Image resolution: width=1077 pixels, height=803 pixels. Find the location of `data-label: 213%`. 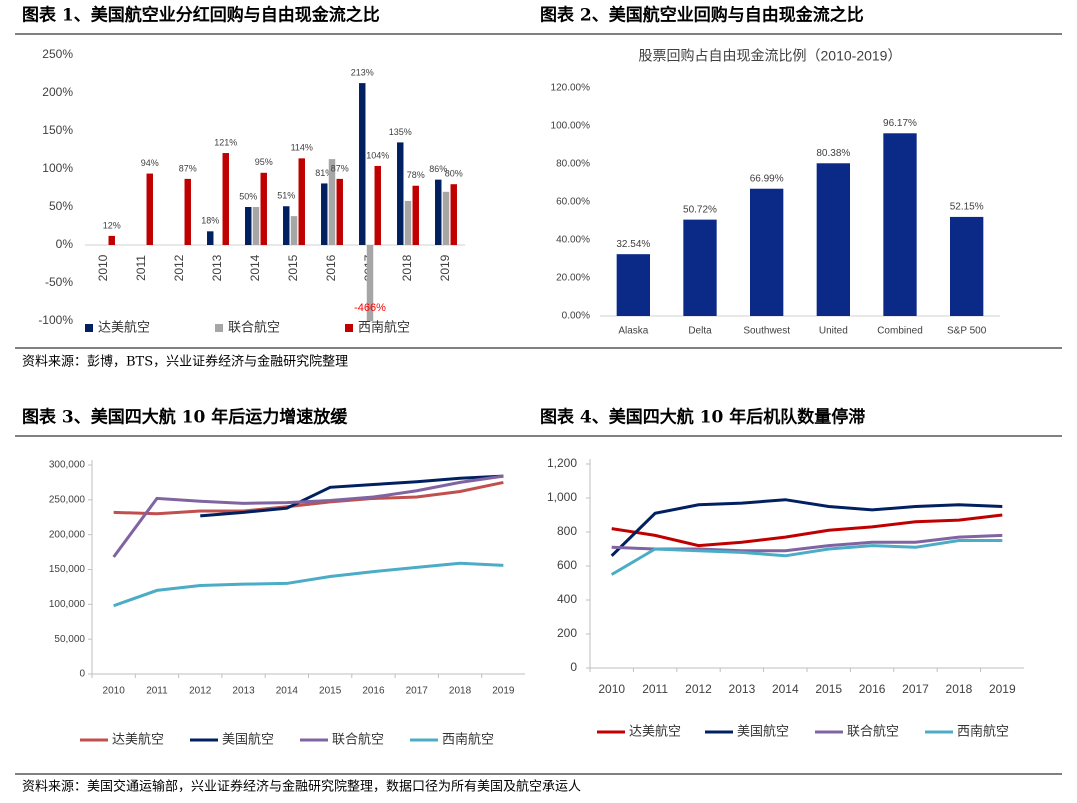

data-label: 213% is located at coordinates (362, 72).